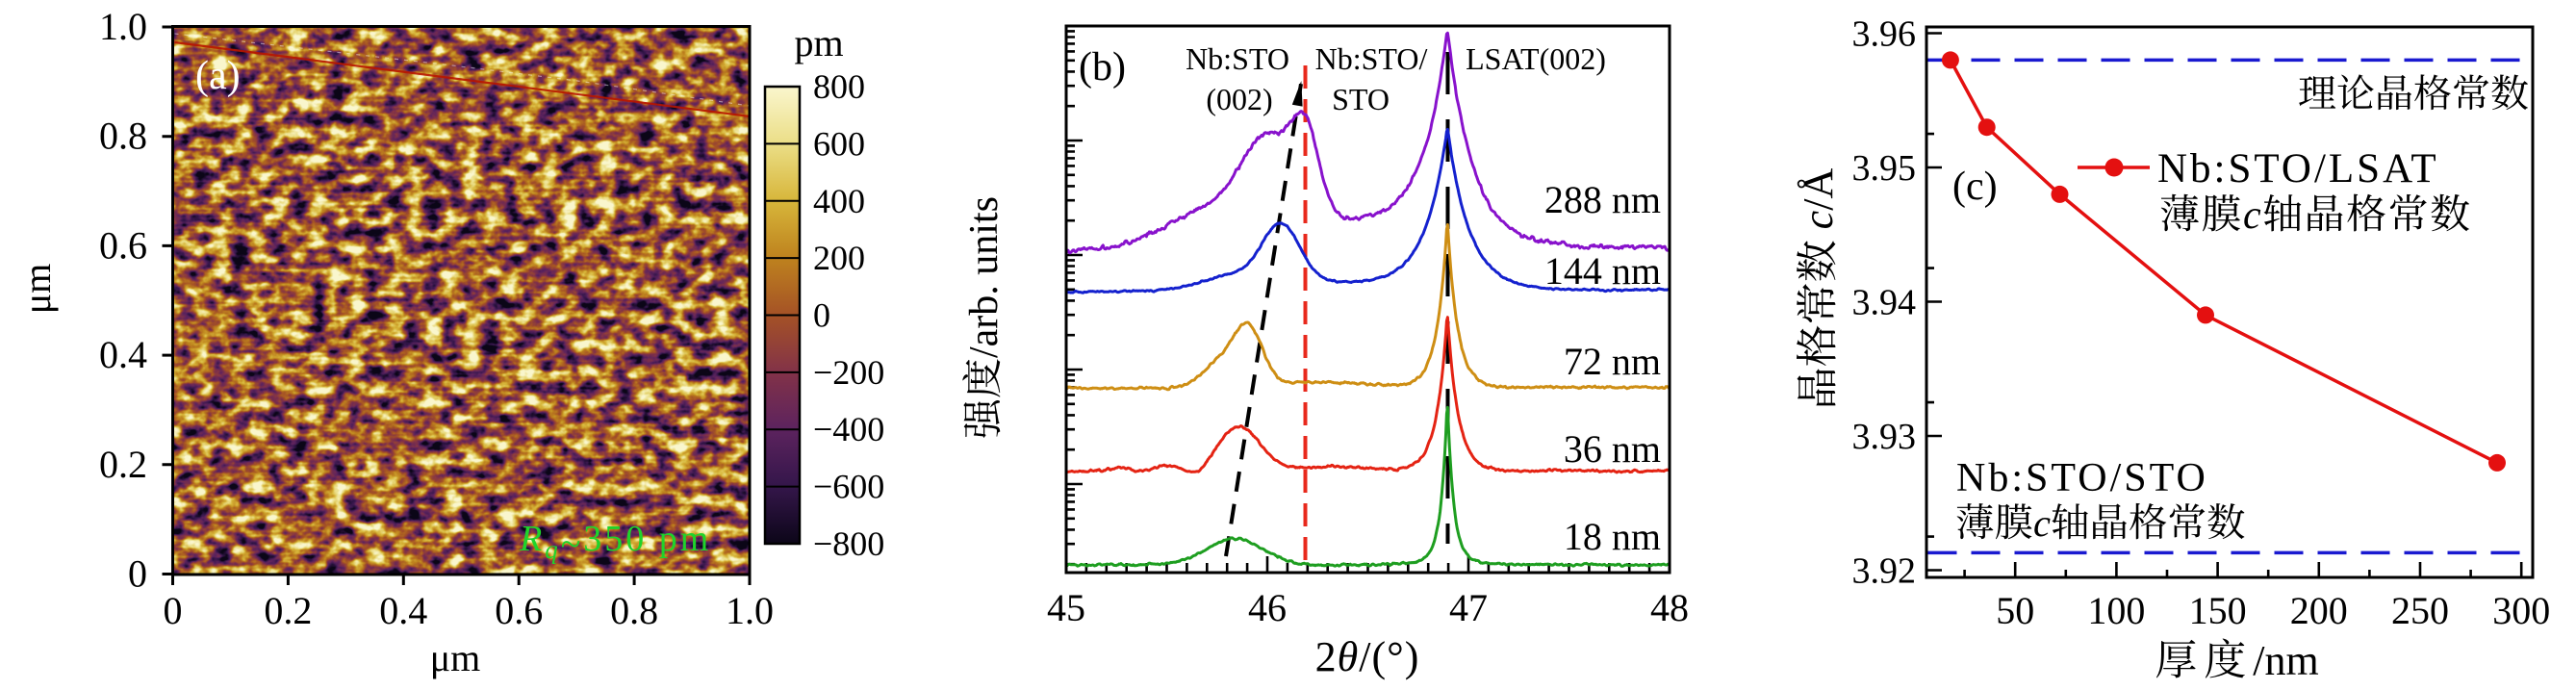  Describe the element at coordinates (1371, 58) in the screenshot. I see `svg-text: Nb:STO/` at that location.